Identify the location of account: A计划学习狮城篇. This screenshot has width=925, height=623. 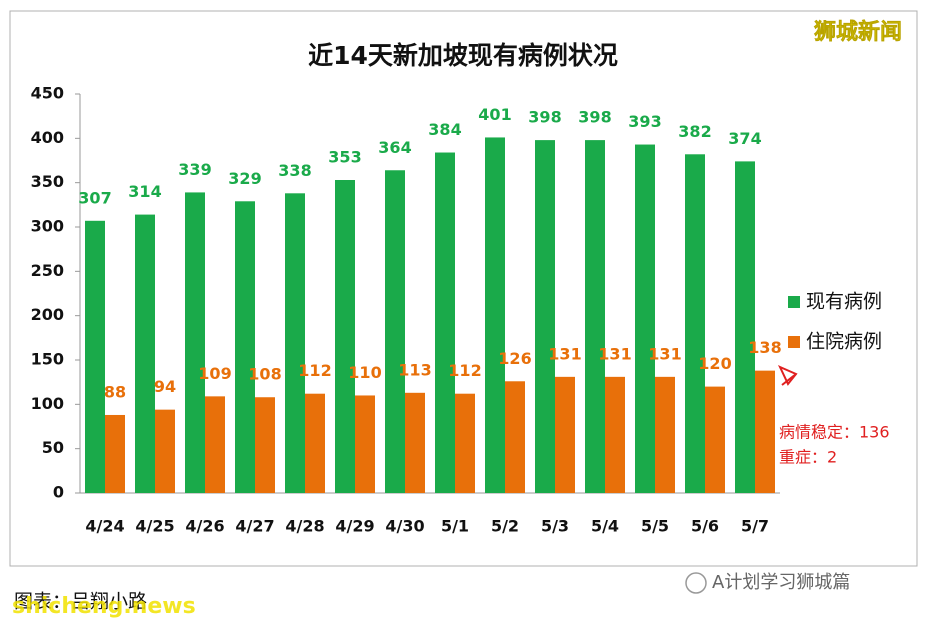
(781, 582).